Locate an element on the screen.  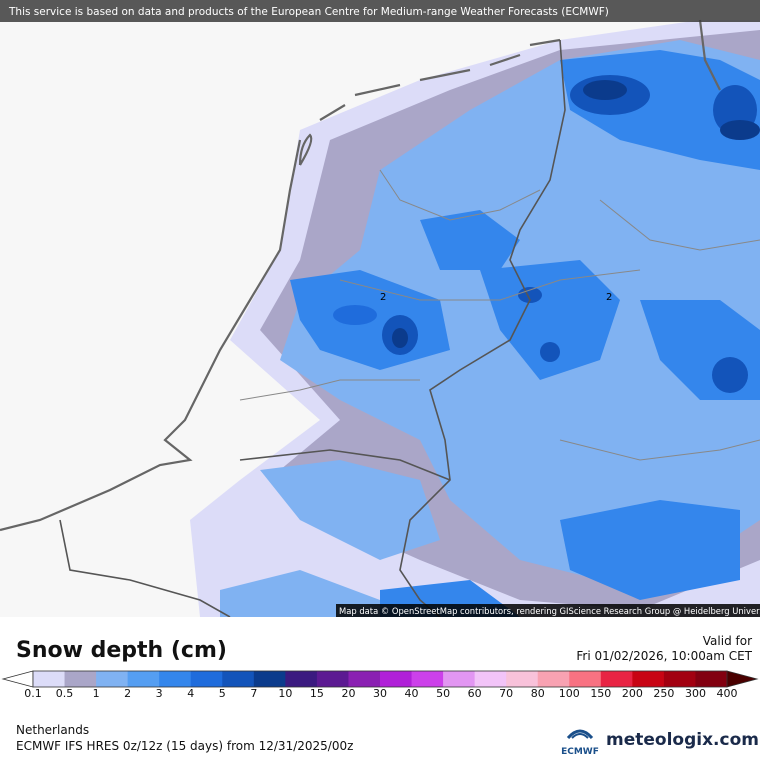
colorbar-tick-label: 4 is located at coordinates (190, 692).